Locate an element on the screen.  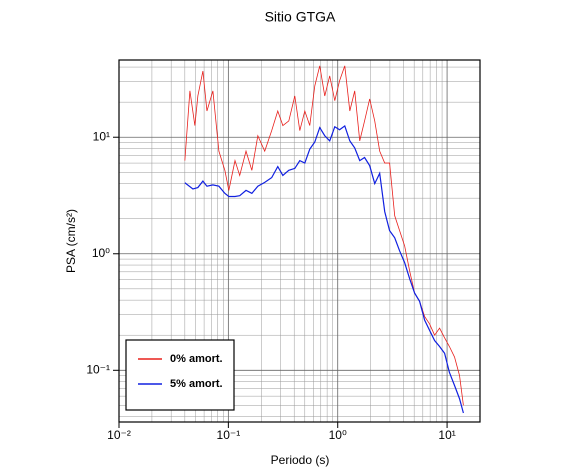
y-axis-label: PSA (cm/s²) is located at coordinates (71, 241).